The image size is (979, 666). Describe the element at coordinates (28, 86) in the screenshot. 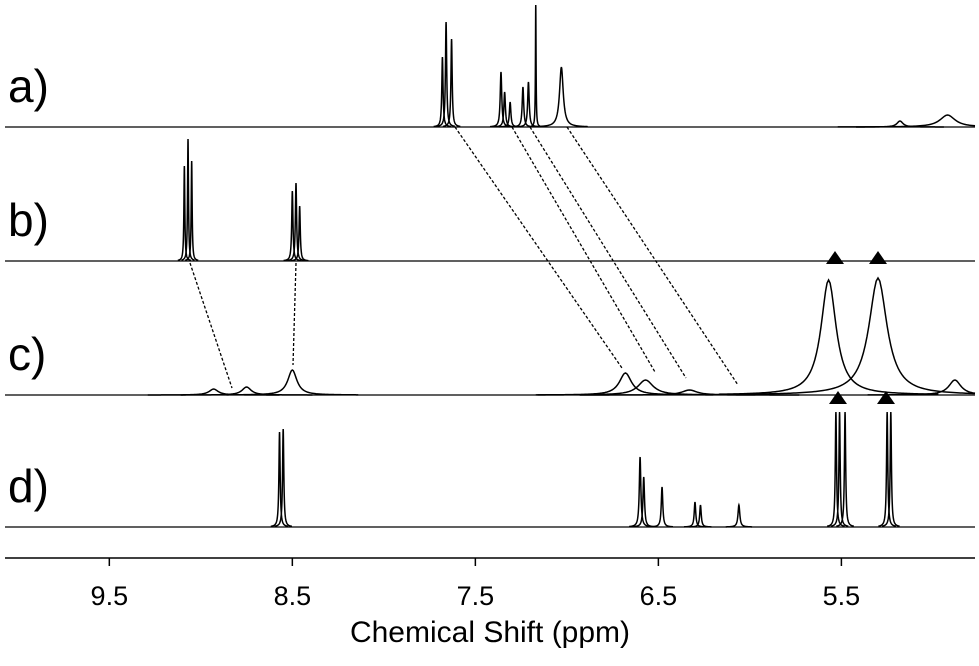

I see `series-label: a)` at that location.